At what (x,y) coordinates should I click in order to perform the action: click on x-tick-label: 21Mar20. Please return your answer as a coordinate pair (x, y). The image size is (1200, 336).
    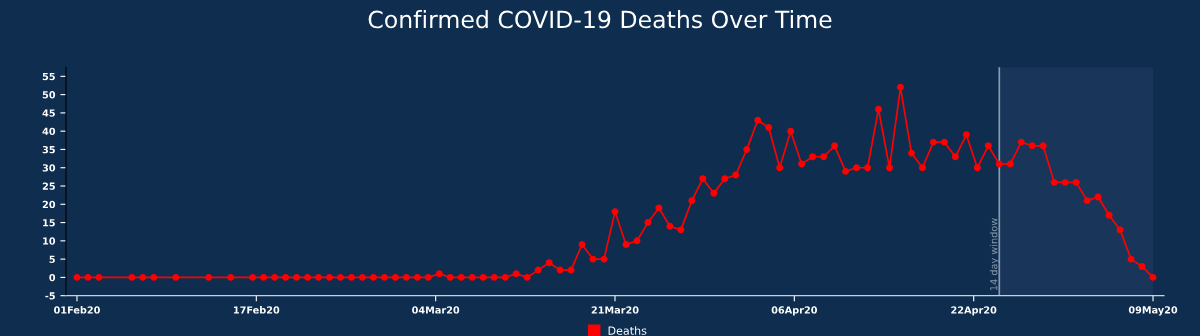
    Looking at the image, I should click on (615, 310).